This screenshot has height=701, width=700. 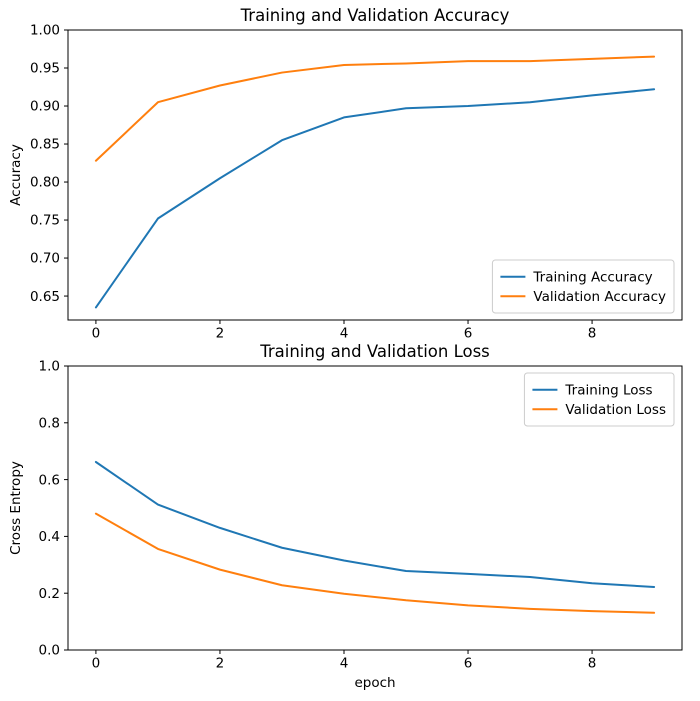 I want to click on loss-legend: Training Loss Validation Loss, so click(x=599, y=399).